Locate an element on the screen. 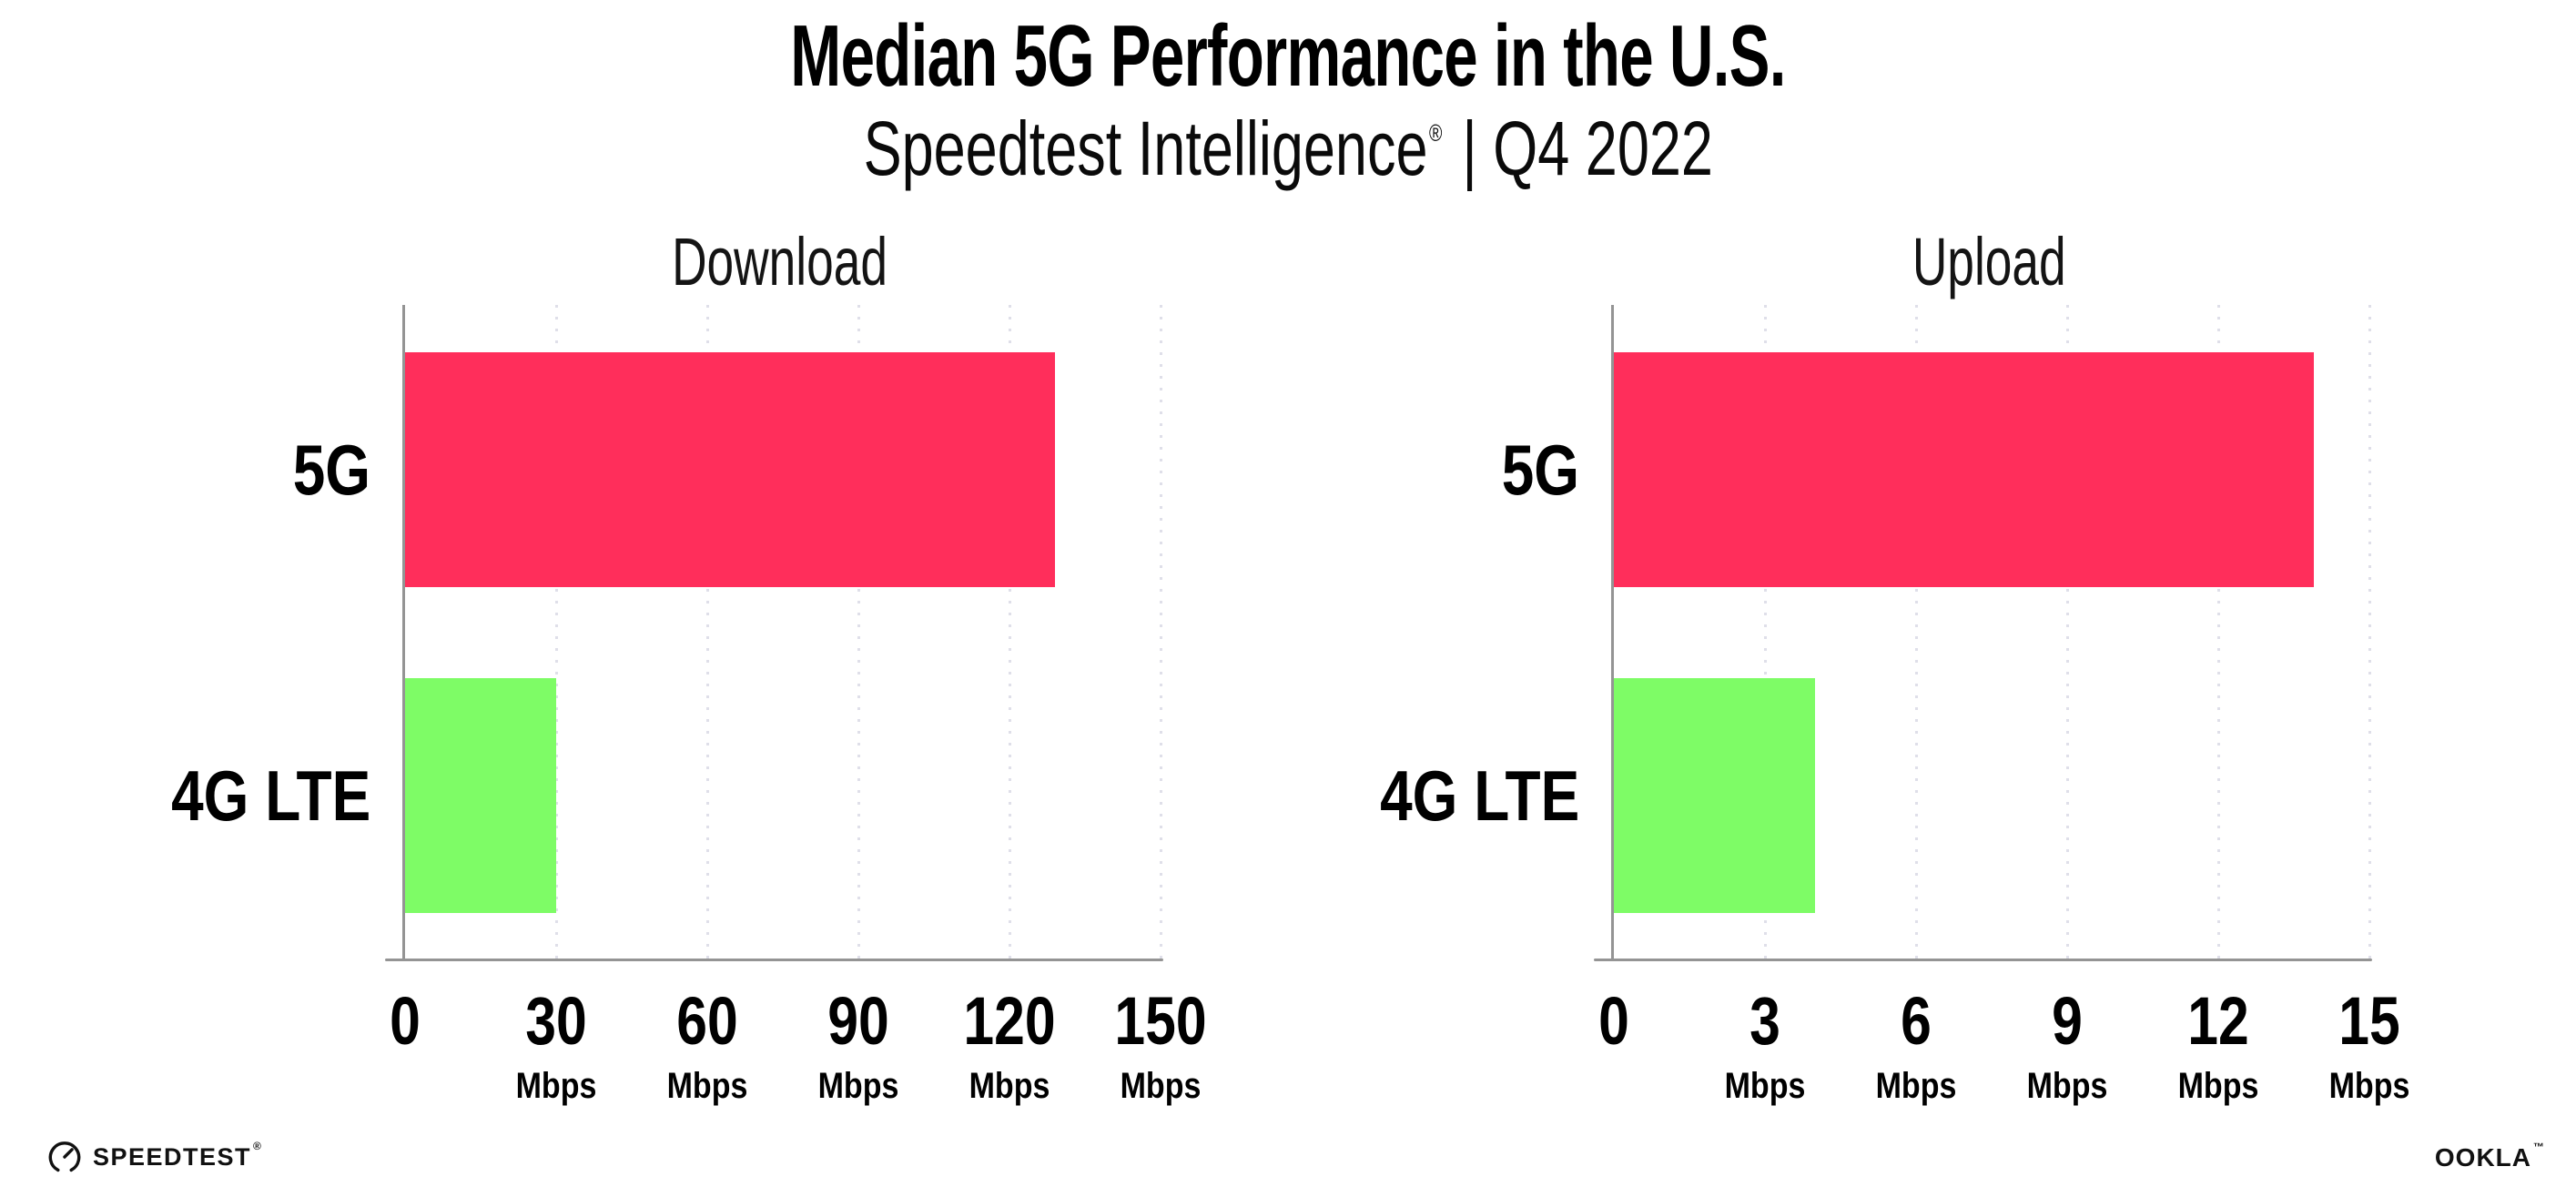 The image size is (2576, 1197). x-tick-label-150: 150 Mbps is located at coordinates (1160, 1044).